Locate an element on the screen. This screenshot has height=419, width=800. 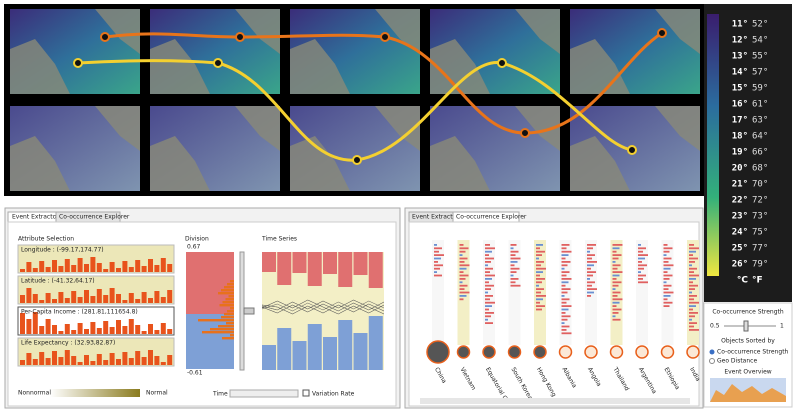
sort-option: Co-occurrence Strength is located at coordinates (753, 352).